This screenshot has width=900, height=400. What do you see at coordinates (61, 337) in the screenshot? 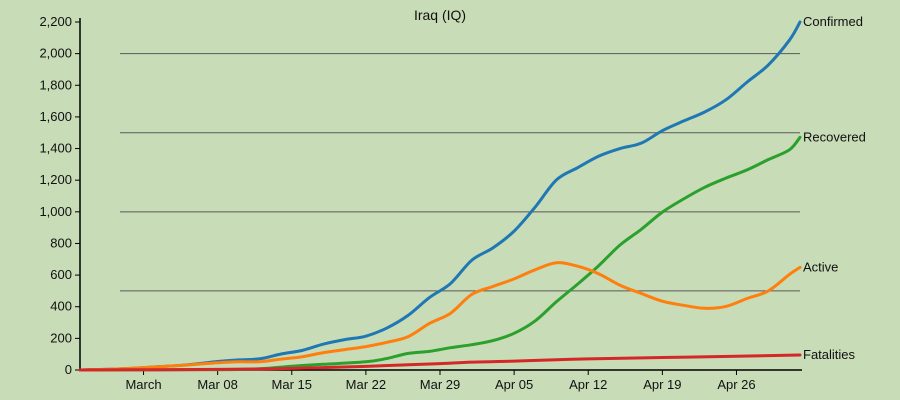
I see `y-tick-label: 200` at bounding box center [61, 337].